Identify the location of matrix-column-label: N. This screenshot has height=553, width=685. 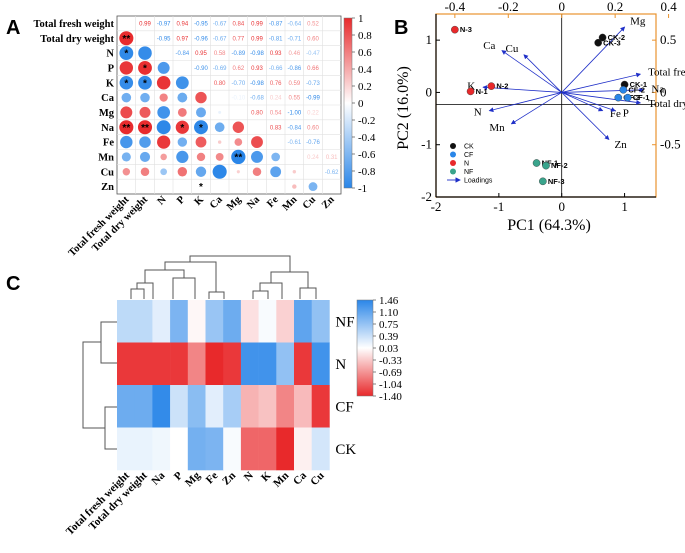
(162, 200).